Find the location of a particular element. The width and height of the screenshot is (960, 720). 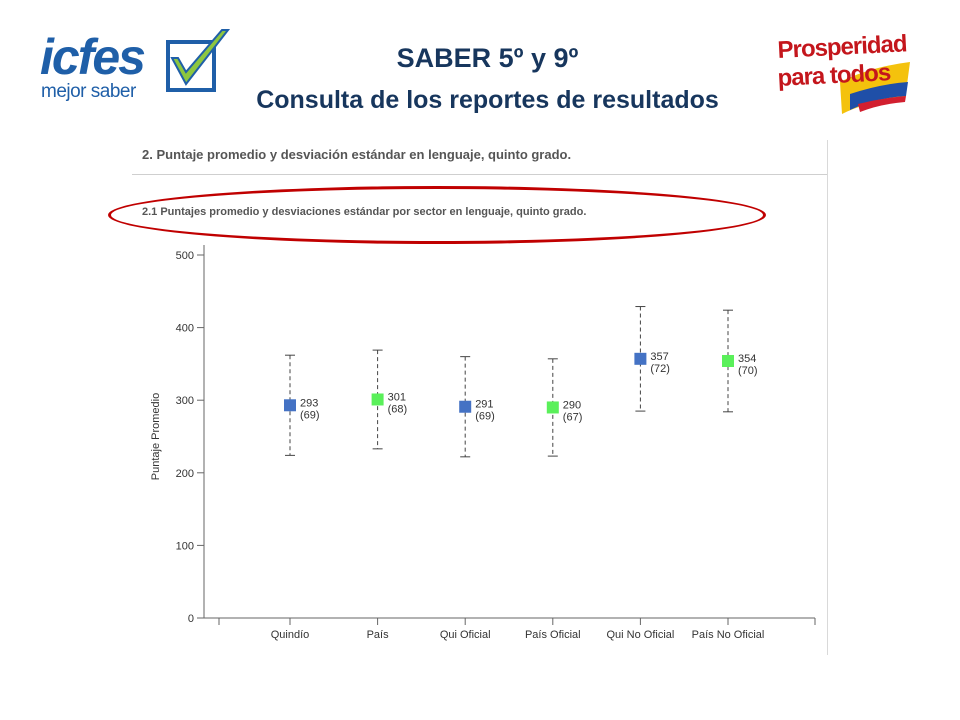

y-tick-label: 200 is located at coordinates (185, 474).